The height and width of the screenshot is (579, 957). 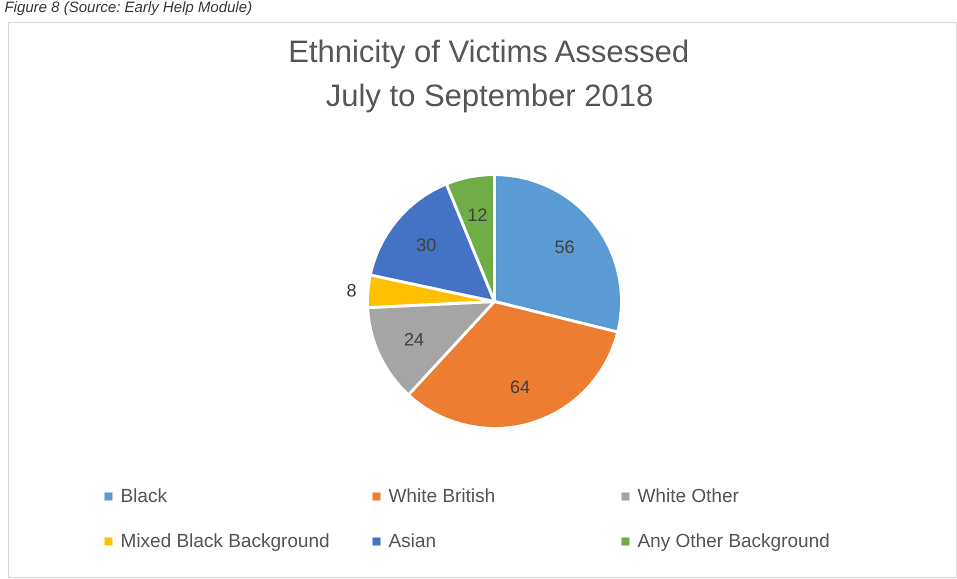 What do you see at coordinates (442, 496) in the screenshot?
I see `legend-label: White British` at bounding box center [442, 496].